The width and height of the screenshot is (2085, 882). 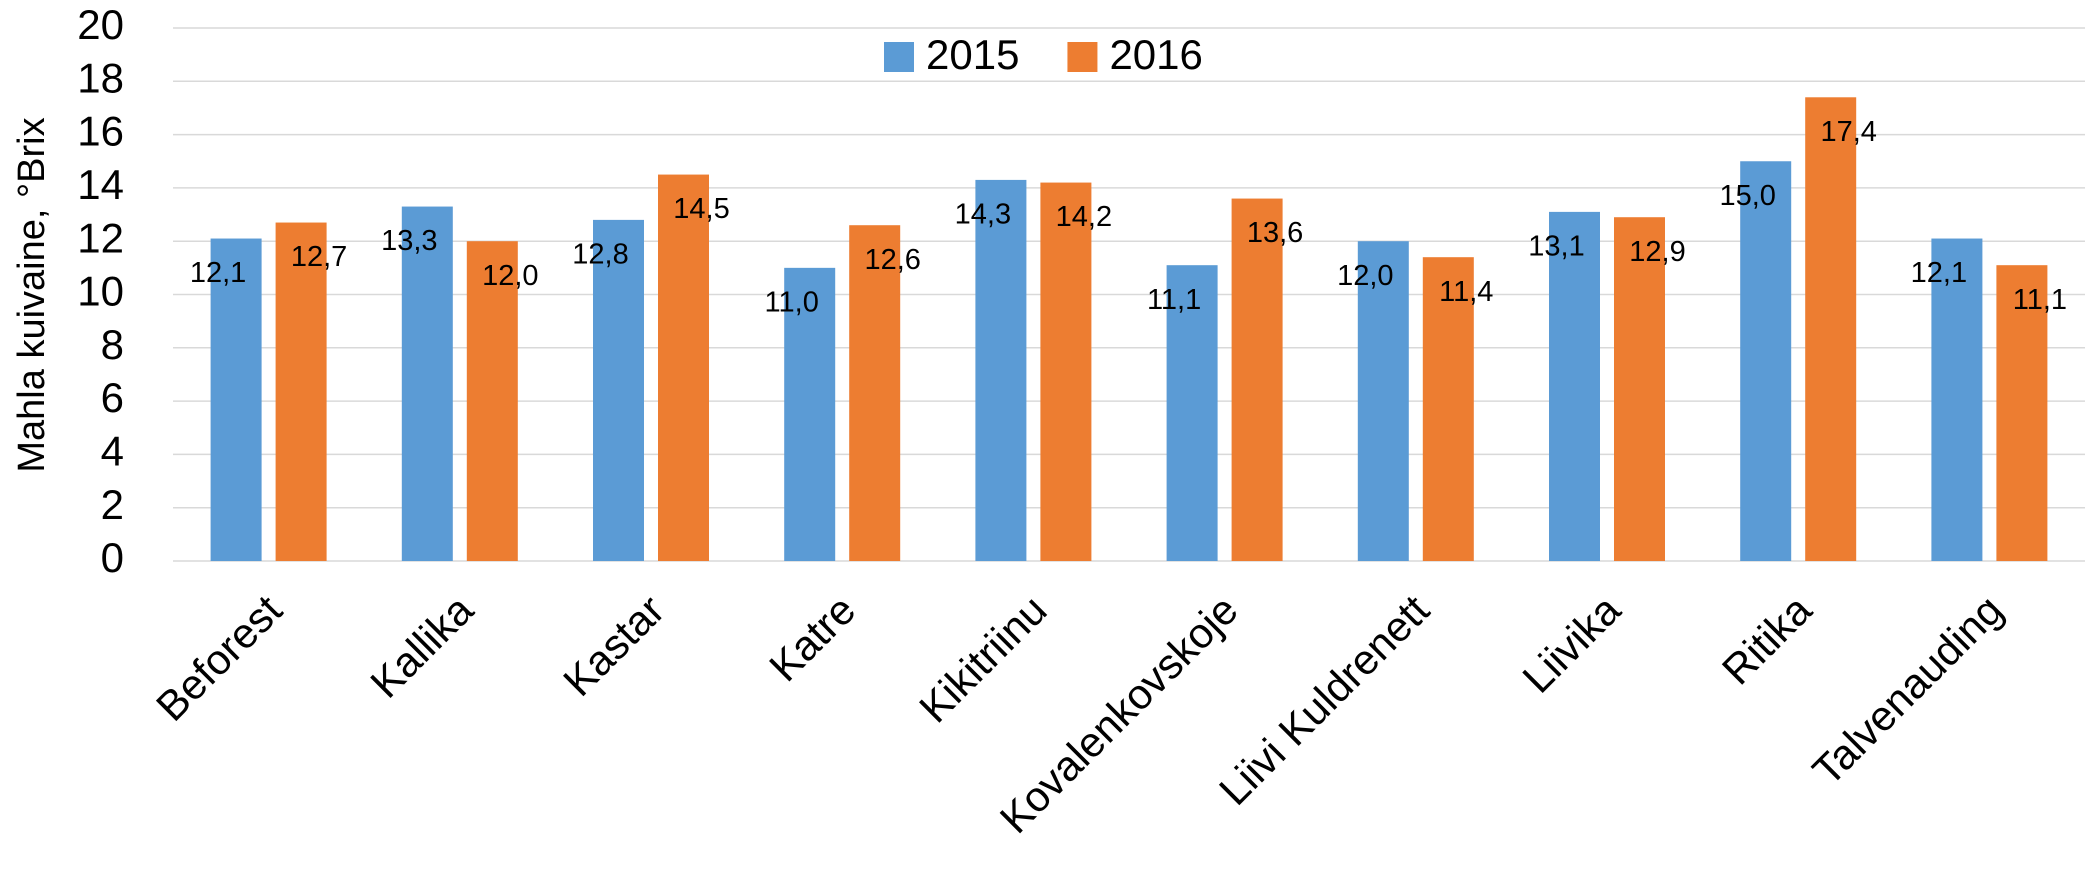 I want to click on legend-label: 2016, so click(x=1155, y=54).